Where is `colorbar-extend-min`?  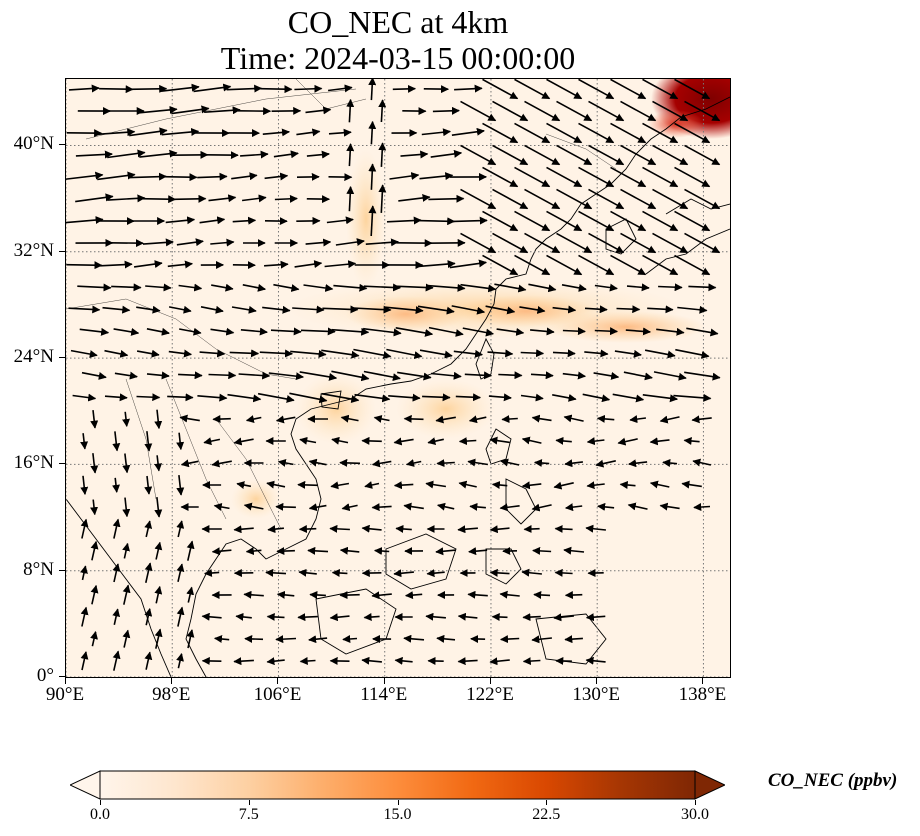
colorbar-extend-min is located at coordinates (85, 785).